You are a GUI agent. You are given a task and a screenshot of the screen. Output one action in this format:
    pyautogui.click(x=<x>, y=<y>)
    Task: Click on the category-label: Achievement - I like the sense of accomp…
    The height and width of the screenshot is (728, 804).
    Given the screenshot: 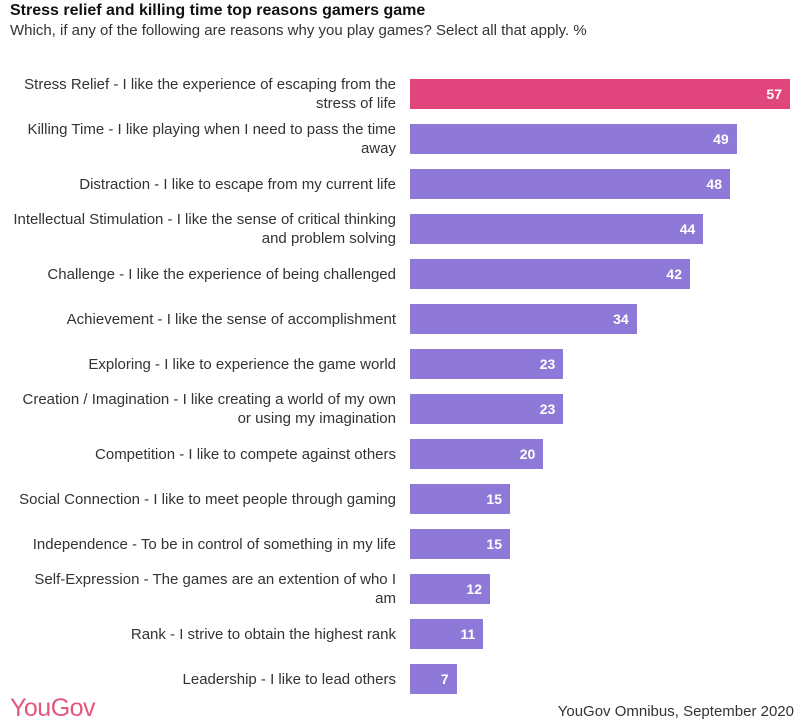 What is the action you would take?
    pyautogui.click(x=231, y=319)
    